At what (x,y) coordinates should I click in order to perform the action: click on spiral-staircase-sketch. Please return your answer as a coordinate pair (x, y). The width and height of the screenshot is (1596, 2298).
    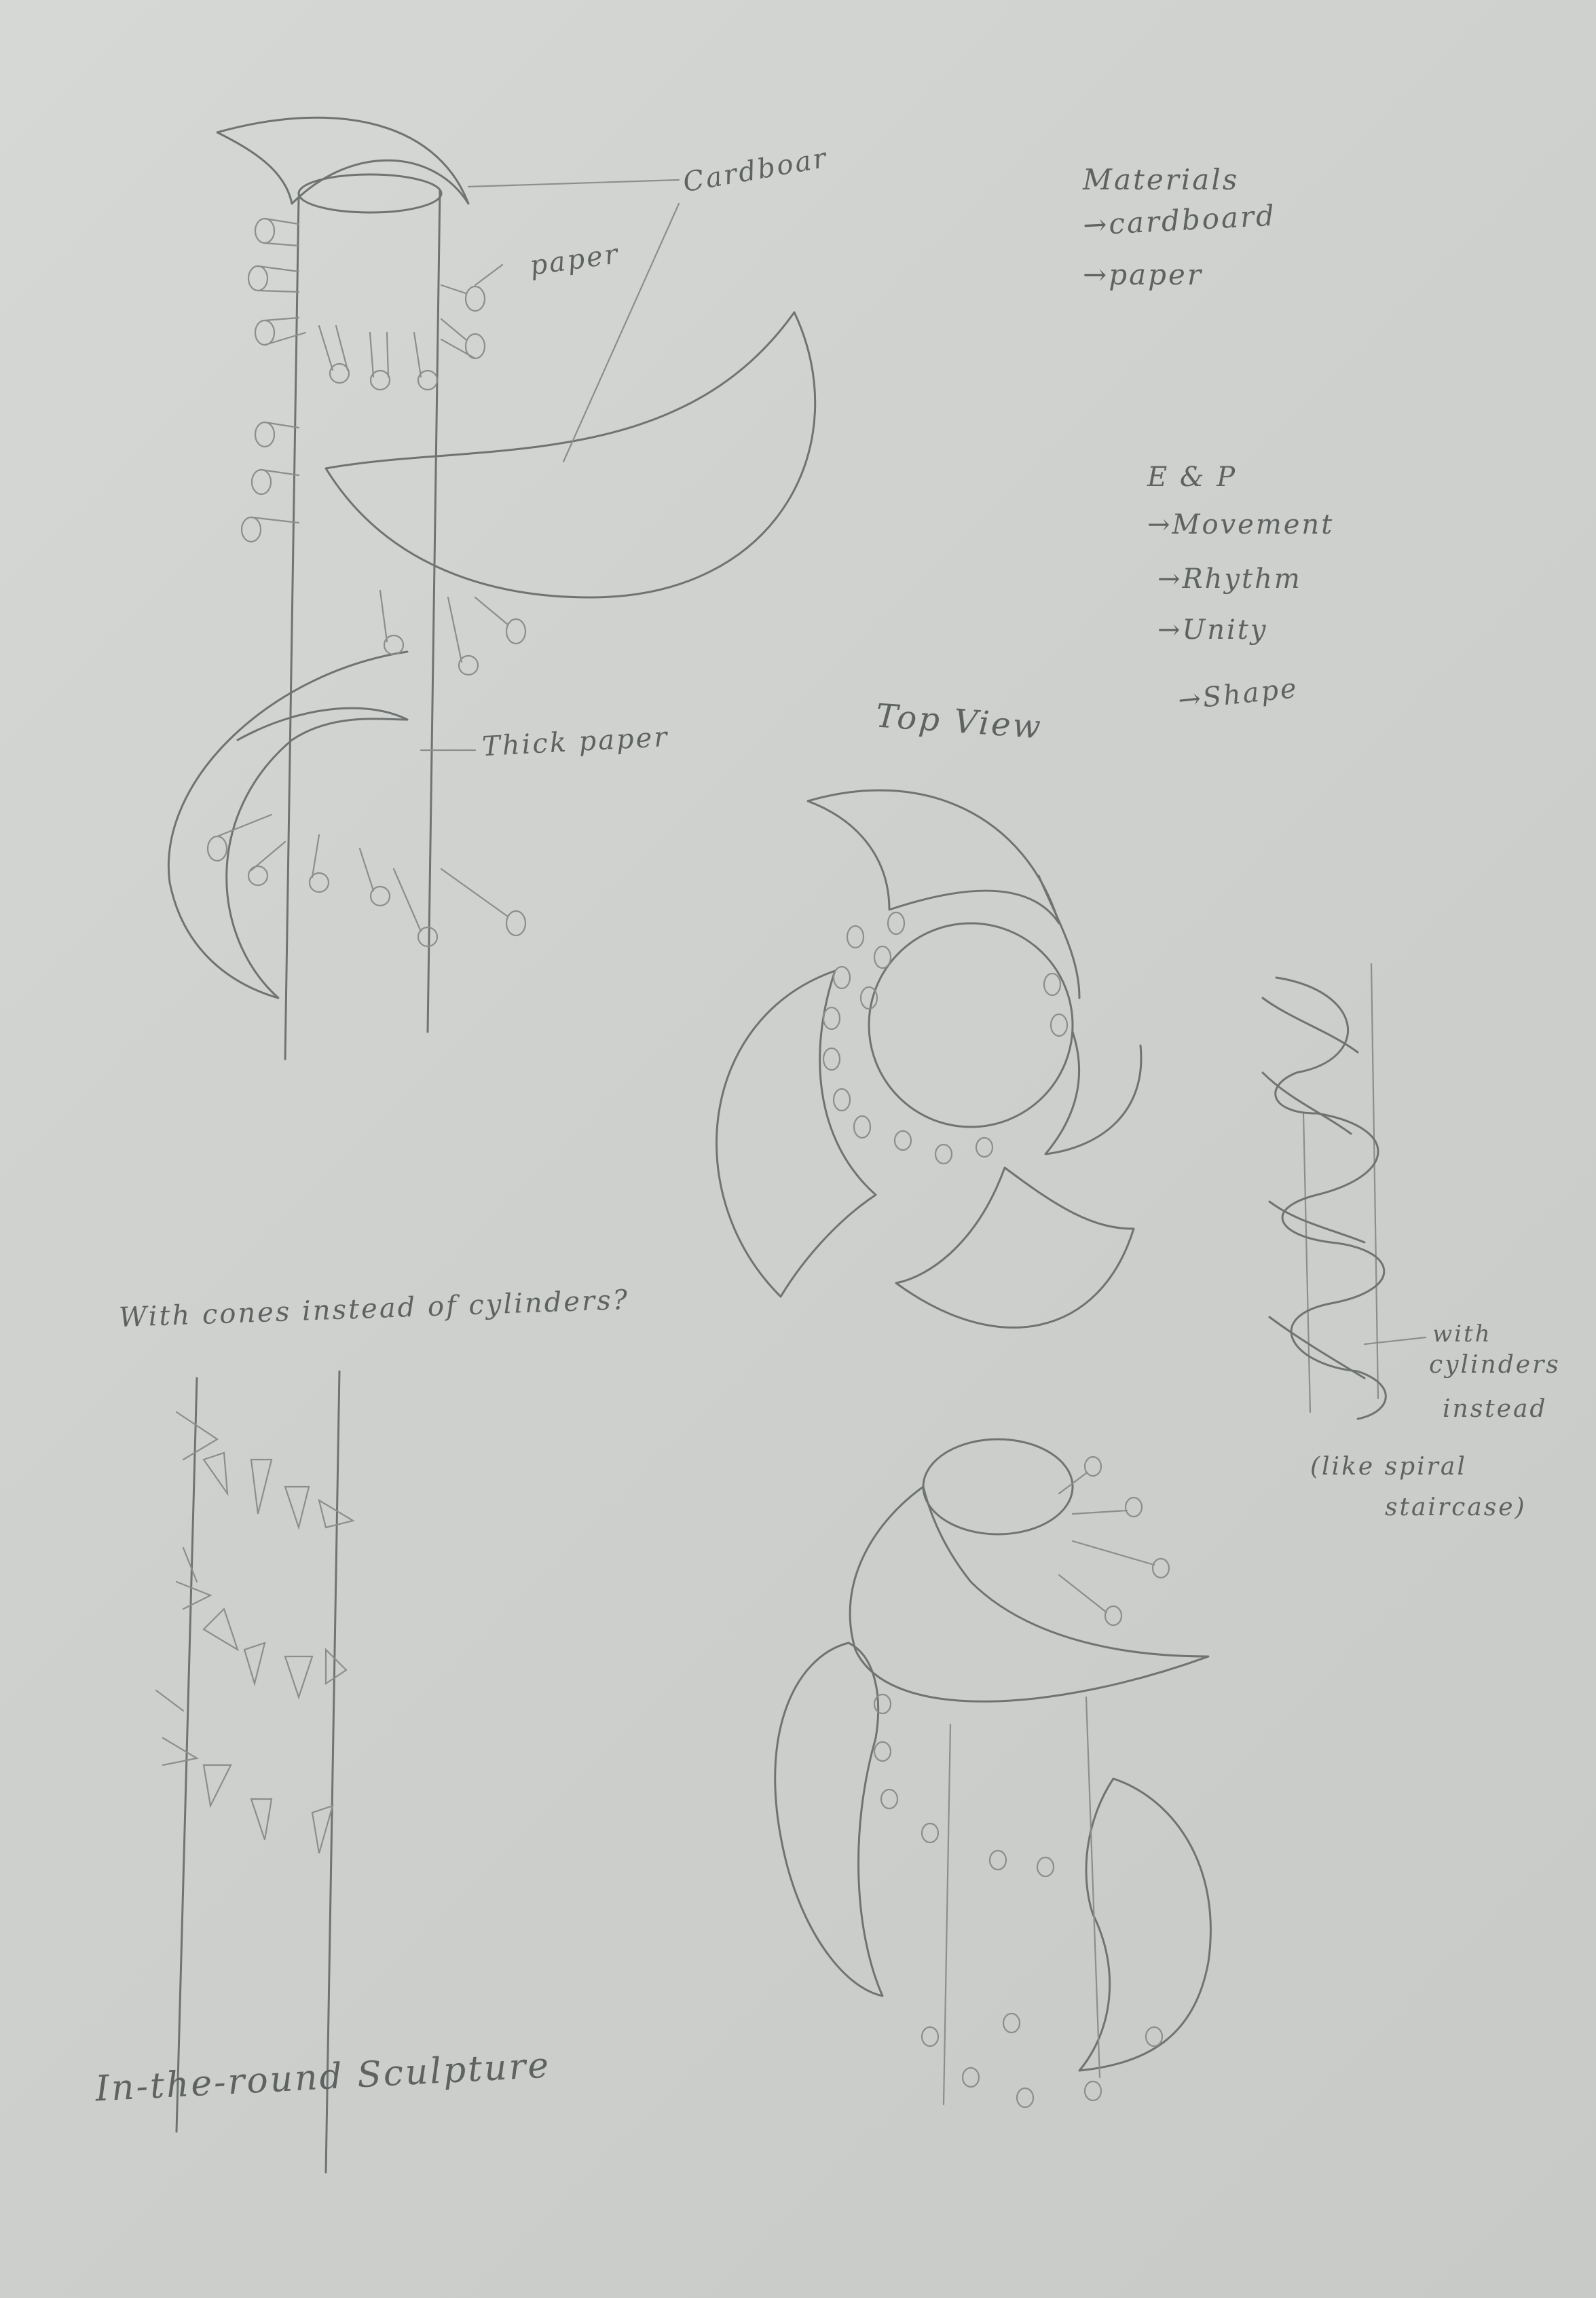
    Looking at the image, I should click on (1344, 1191).